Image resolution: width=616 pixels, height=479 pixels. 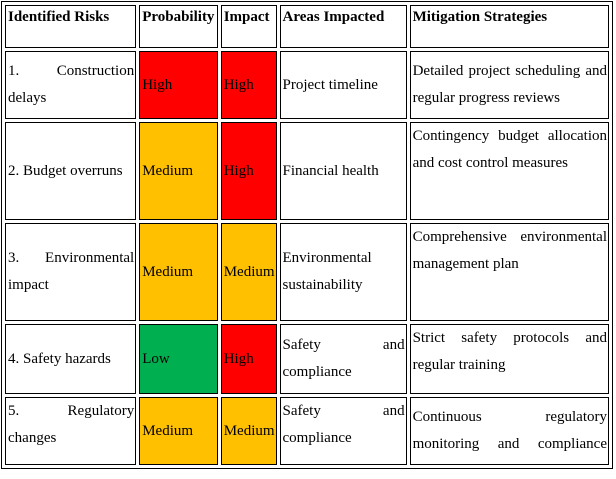 I want to click on area-cell: Financial health, so click(x=343, y=171).